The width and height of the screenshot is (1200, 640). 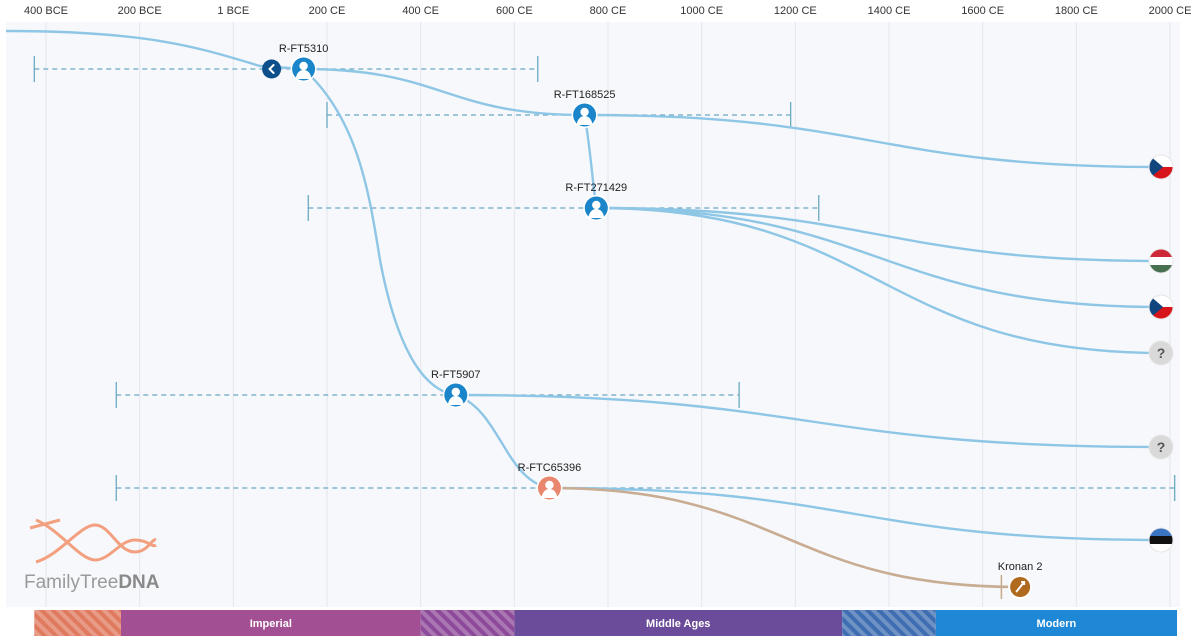 What do you see at coordinates (92, 555) in the screenshot?
I see `familytreedna-logo: FamilyTreeDNA` at bounding box center [92, 555].